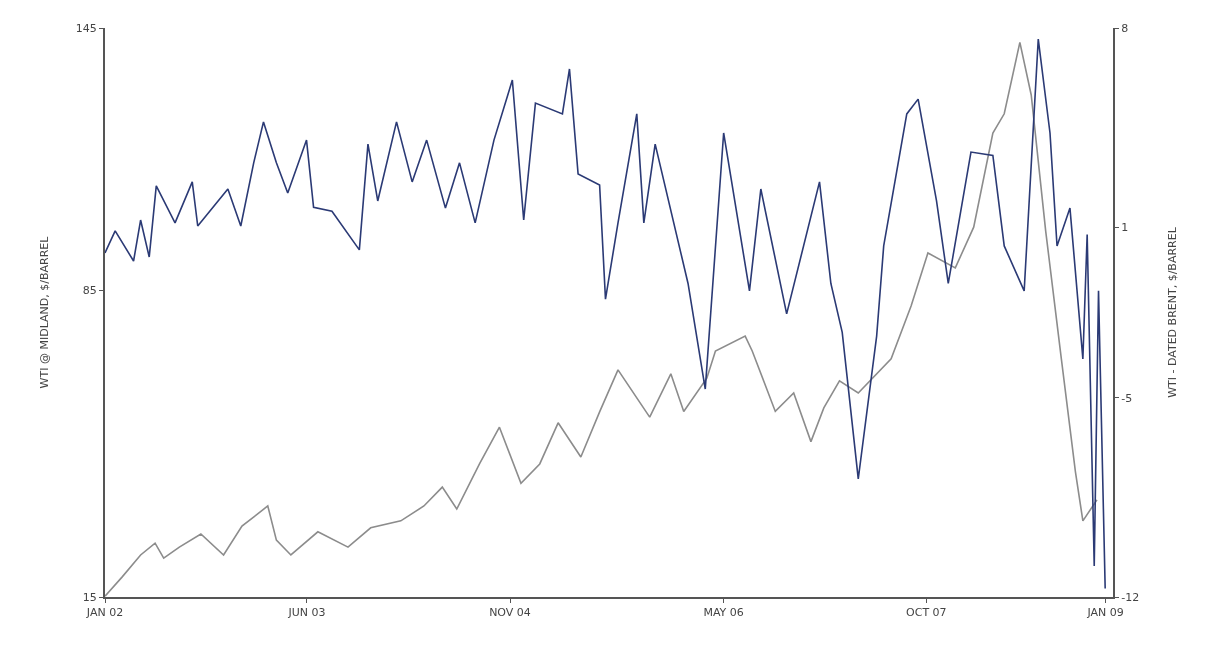 This screenshot has height=653, width=1225. What do you see at coordinates (86, 28) in the screenshot?
I see `y-tick-label: 145` at bounding box center [86, 28].